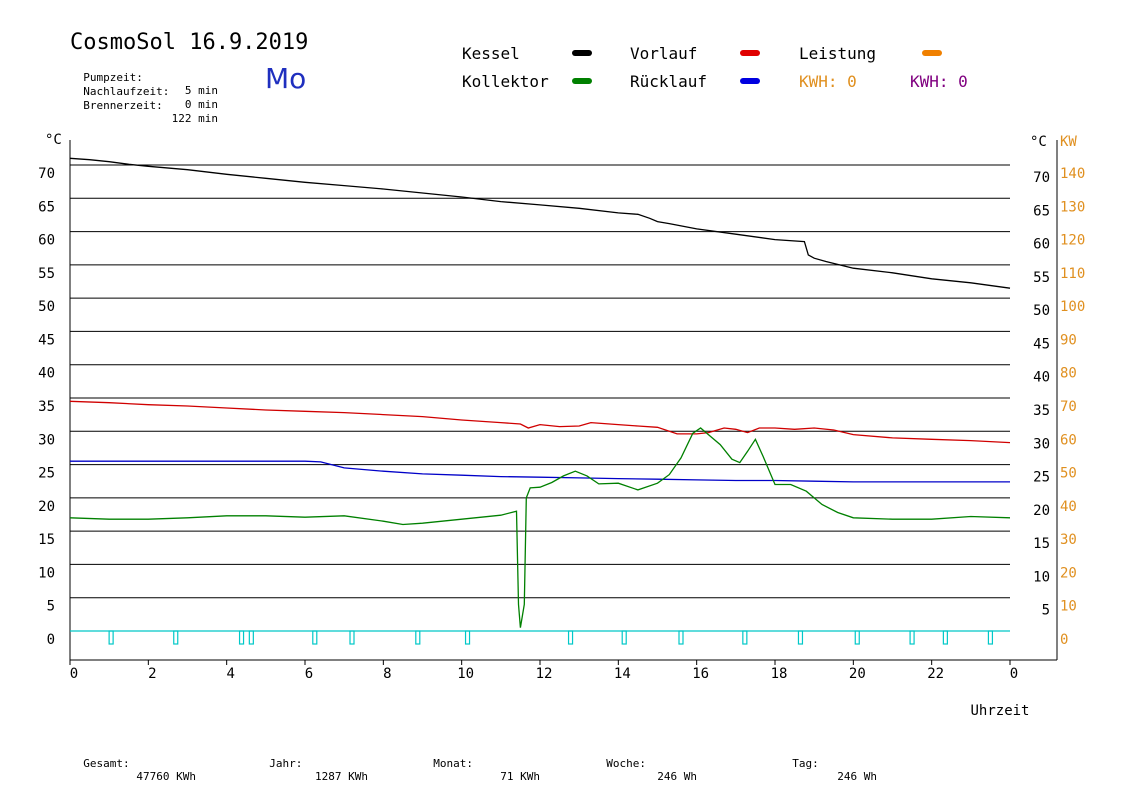 The height and width of the screenshot is (812, 1148). I want to click on legend-kessel-swatch, so click(582, 53).